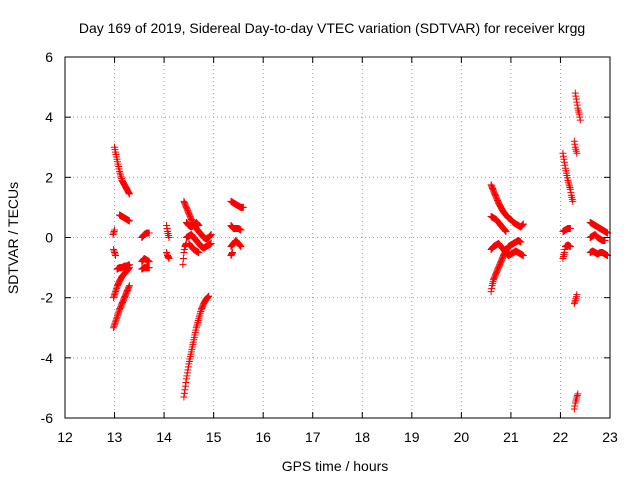 The height and width of the screenshot is (480, 640). Describe the element at coordinates (47, 358) in the screenshot. I see `y-tick-label: -4` at that location.